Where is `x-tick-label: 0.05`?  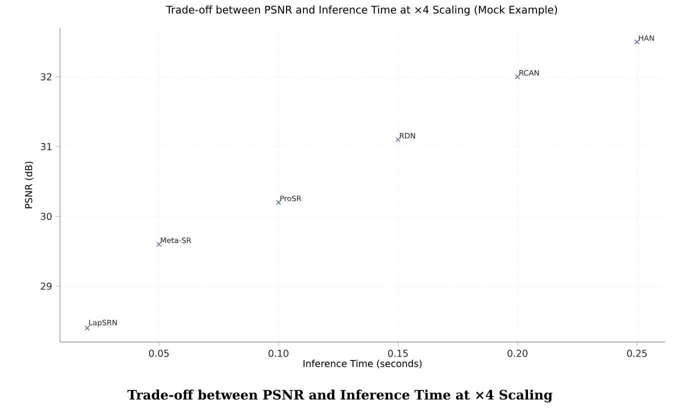 x-tick-label: 0.05 is located at coordinates (159, 353).